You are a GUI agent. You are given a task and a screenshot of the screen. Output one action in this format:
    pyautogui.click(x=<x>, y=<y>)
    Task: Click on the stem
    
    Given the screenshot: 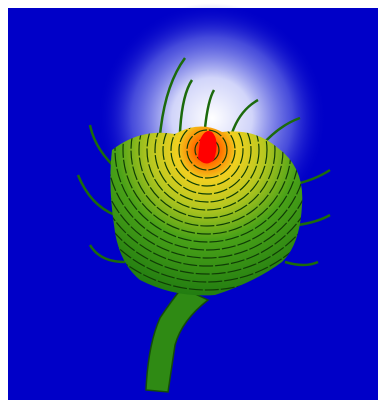 What is the action you would take?
    pyautogui.click(x=177, y=340)
    